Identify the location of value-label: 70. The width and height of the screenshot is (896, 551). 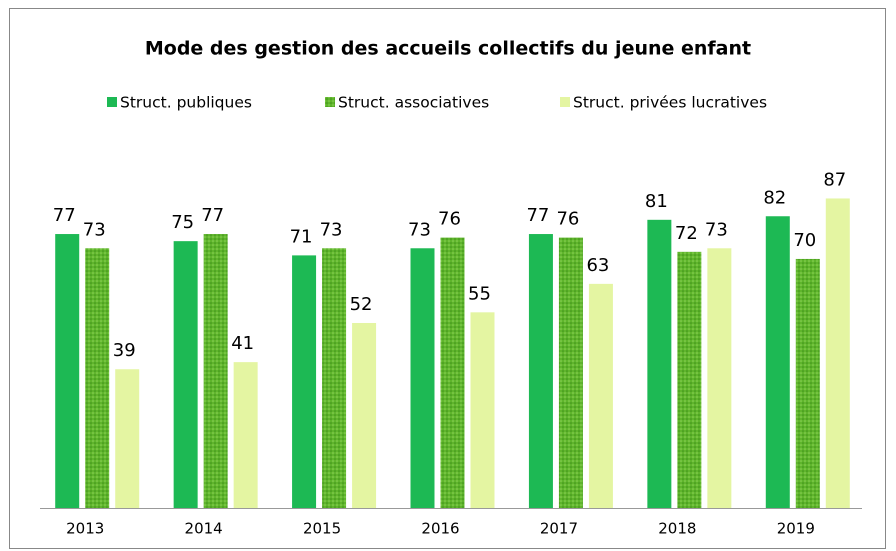
(804, 240).